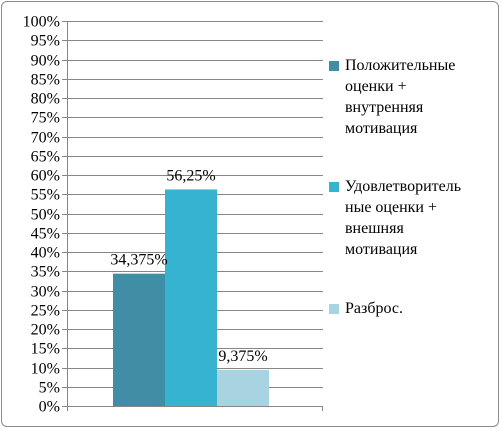 This screenshot has height=430, width=502. I want to click on legend-label-line: Разброс., so click(374, 308).